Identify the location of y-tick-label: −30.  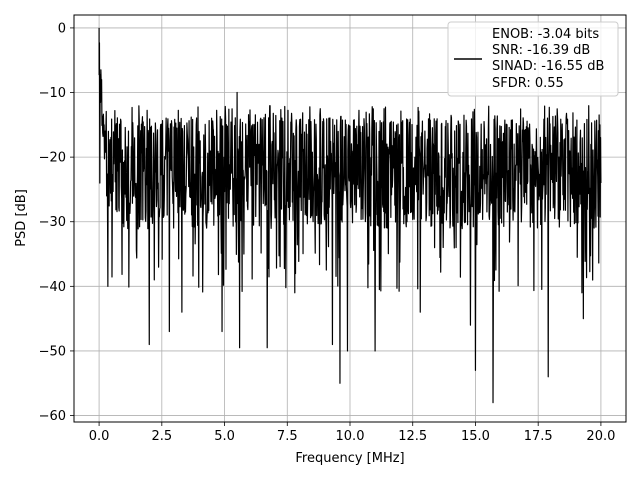
(52, 222).